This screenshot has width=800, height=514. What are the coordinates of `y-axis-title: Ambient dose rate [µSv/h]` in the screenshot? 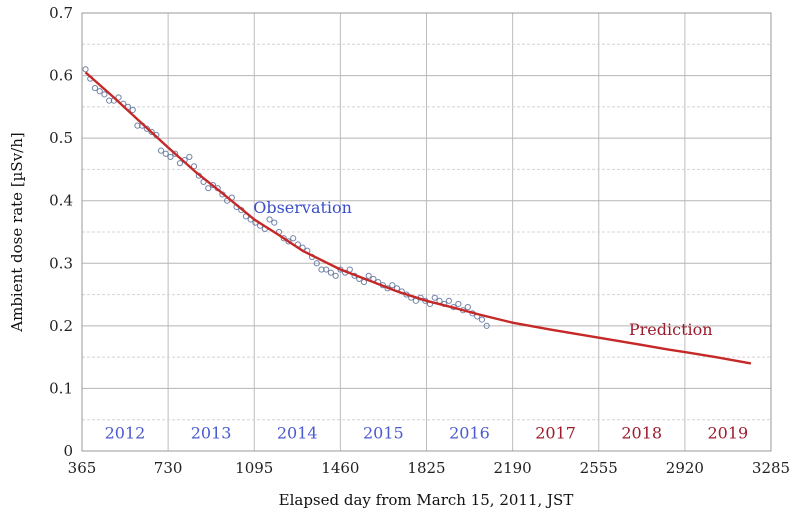 It's located at (17, 232).